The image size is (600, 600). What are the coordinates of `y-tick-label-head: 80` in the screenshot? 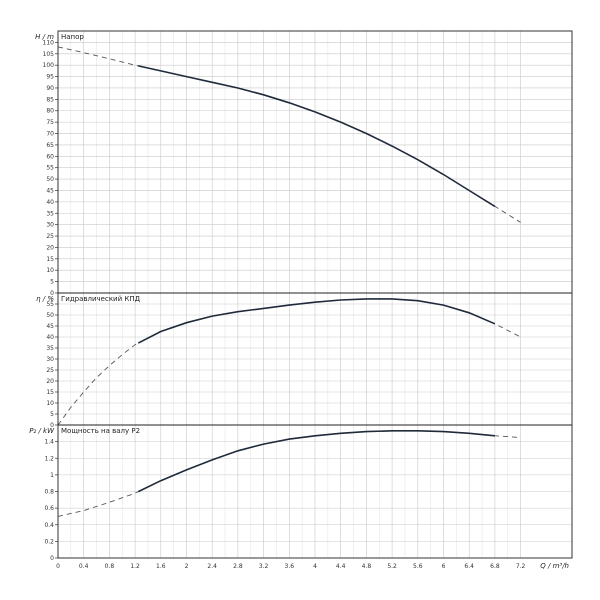 It's located at (50, 111).